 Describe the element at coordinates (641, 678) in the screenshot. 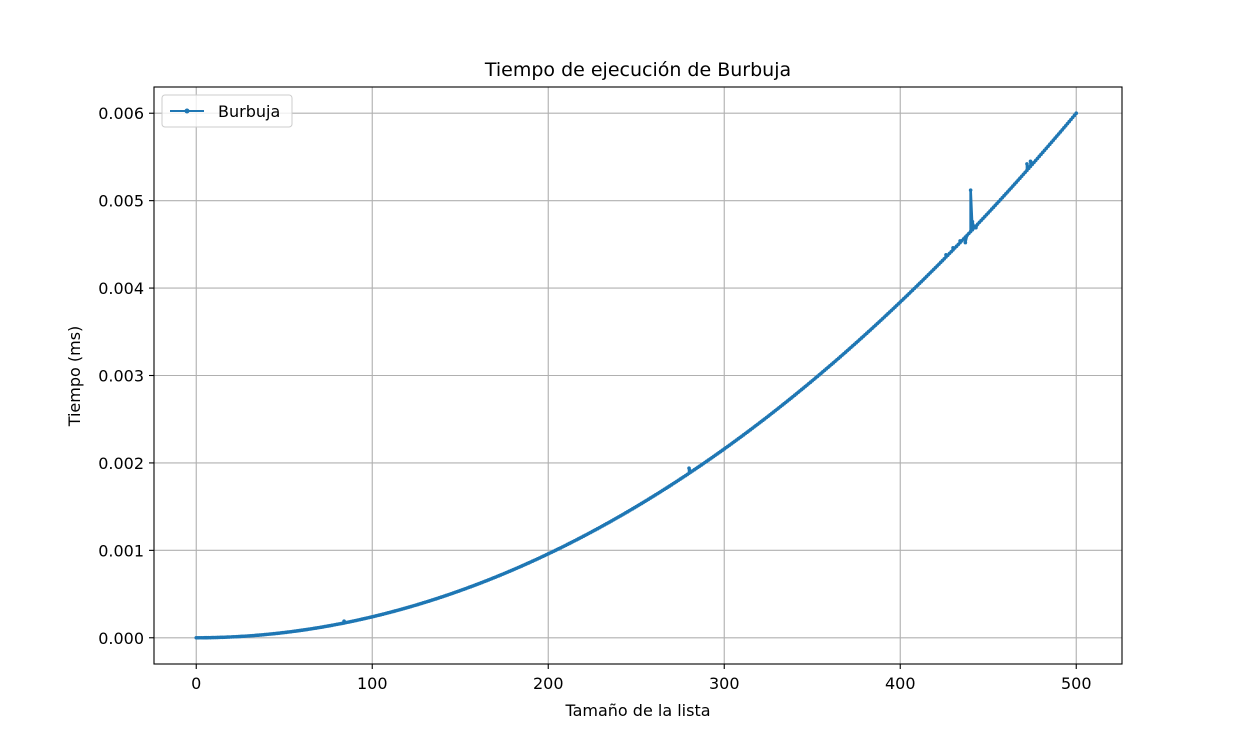

I see `x-axis: 0 100 200 300 400 500` at that location.